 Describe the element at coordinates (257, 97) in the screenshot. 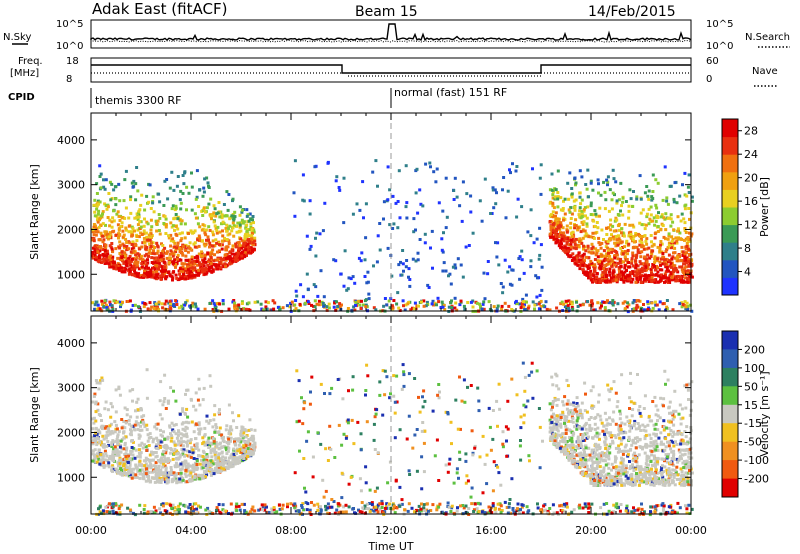

I see `cpid-panel: CPID themis 3300 RF normal (fast) 151 RF` at that location.